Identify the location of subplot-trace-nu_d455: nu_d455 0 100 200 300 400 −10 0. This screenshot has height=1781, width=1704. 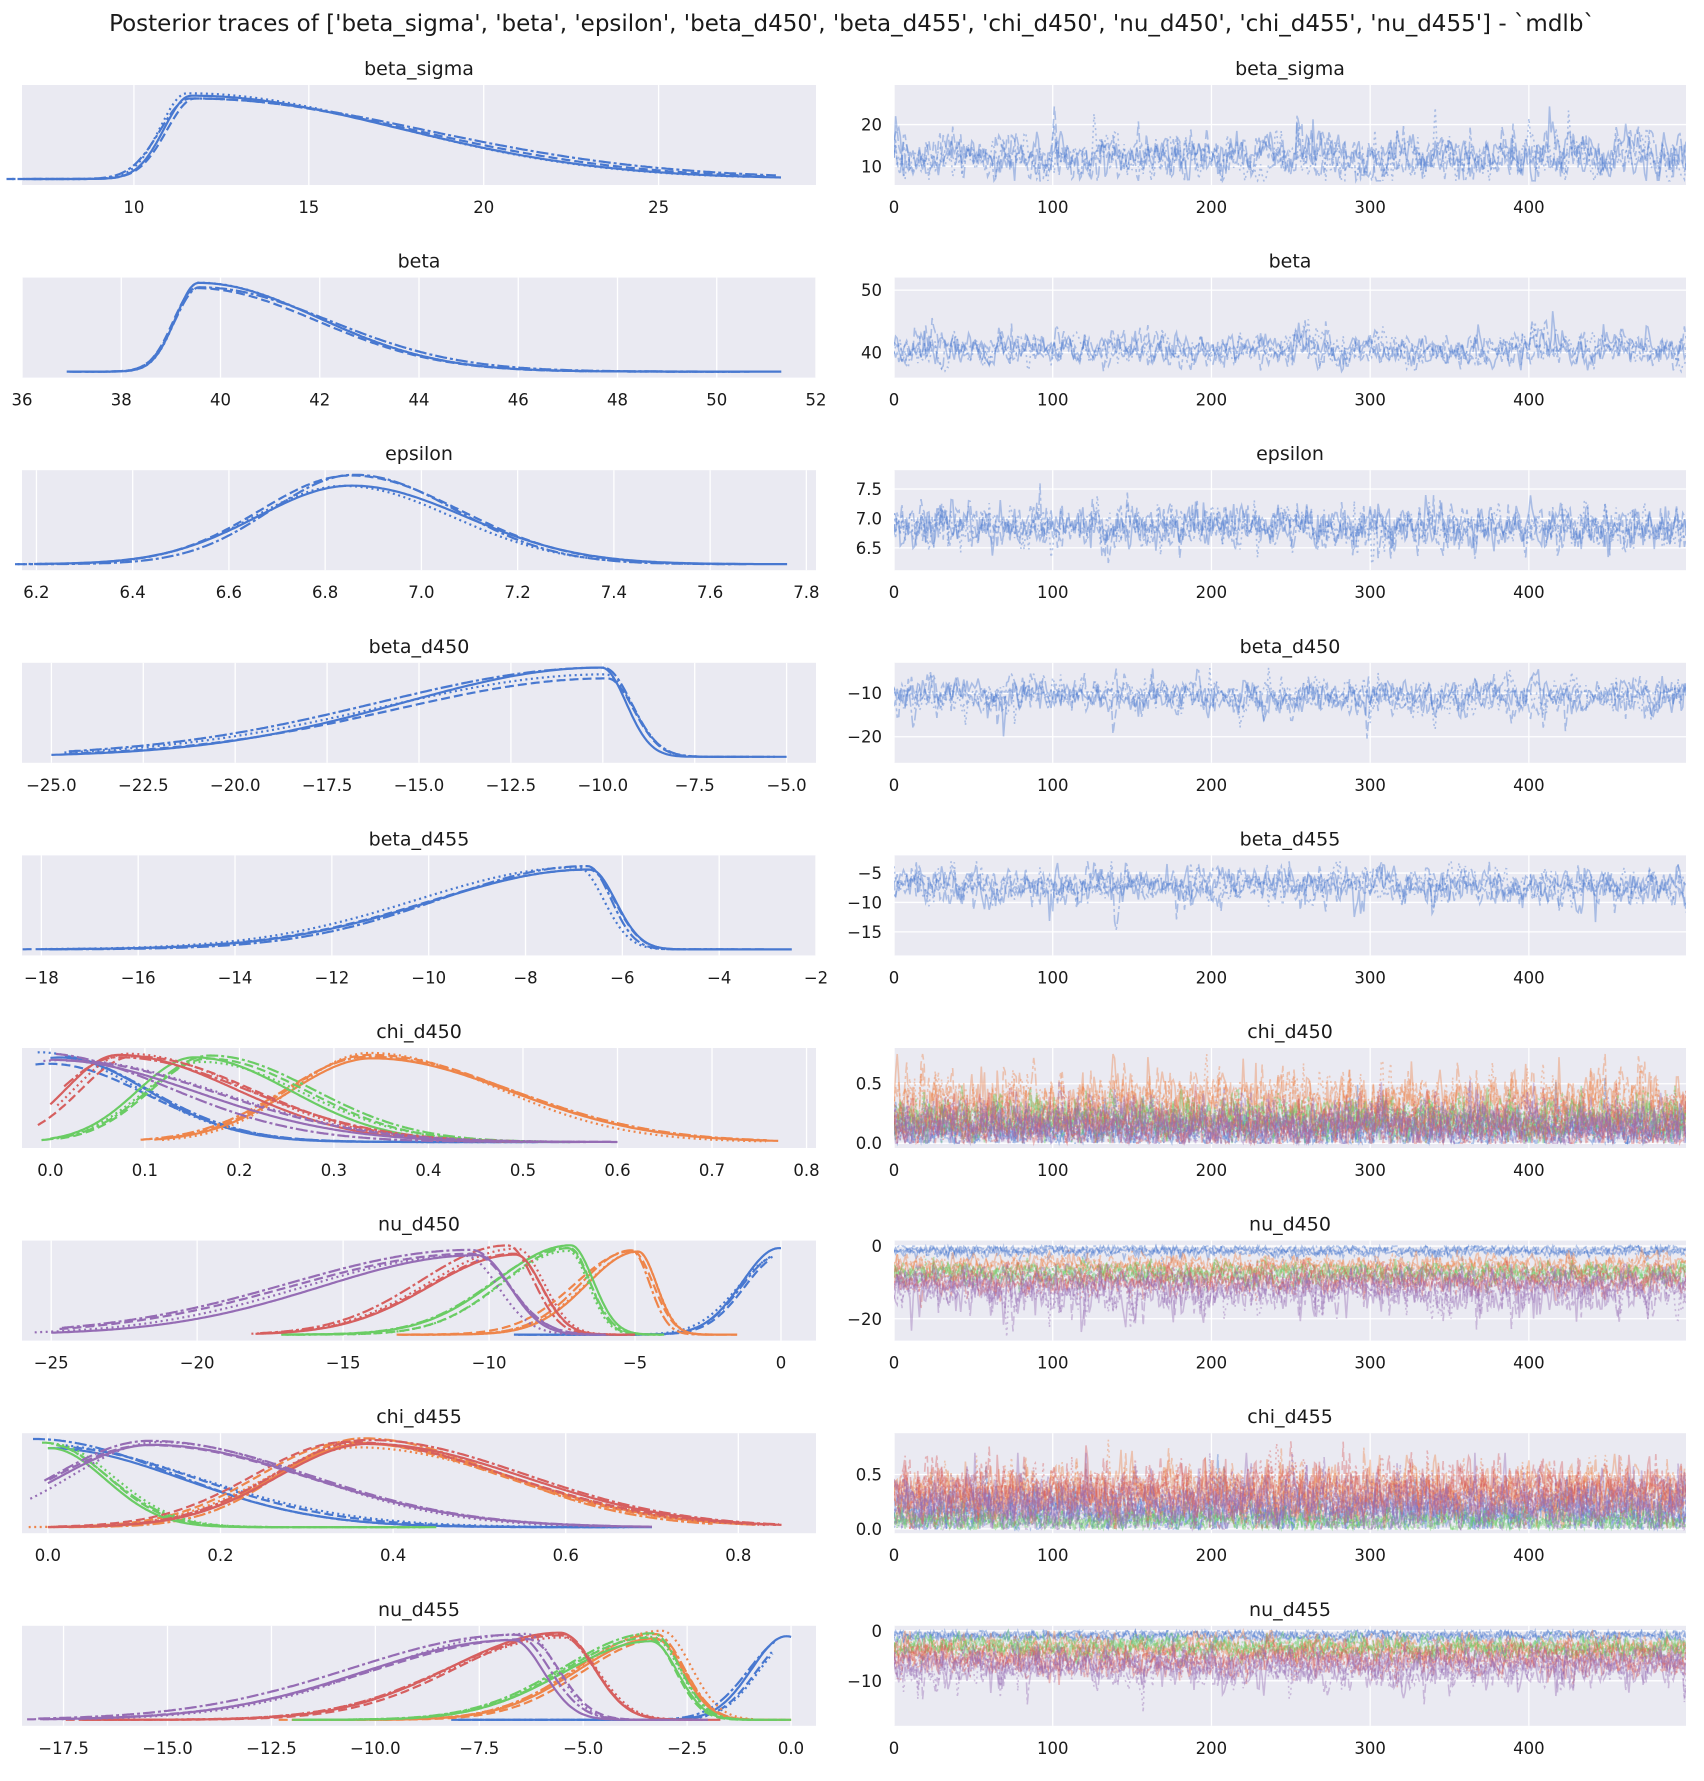
(1266, 1678).